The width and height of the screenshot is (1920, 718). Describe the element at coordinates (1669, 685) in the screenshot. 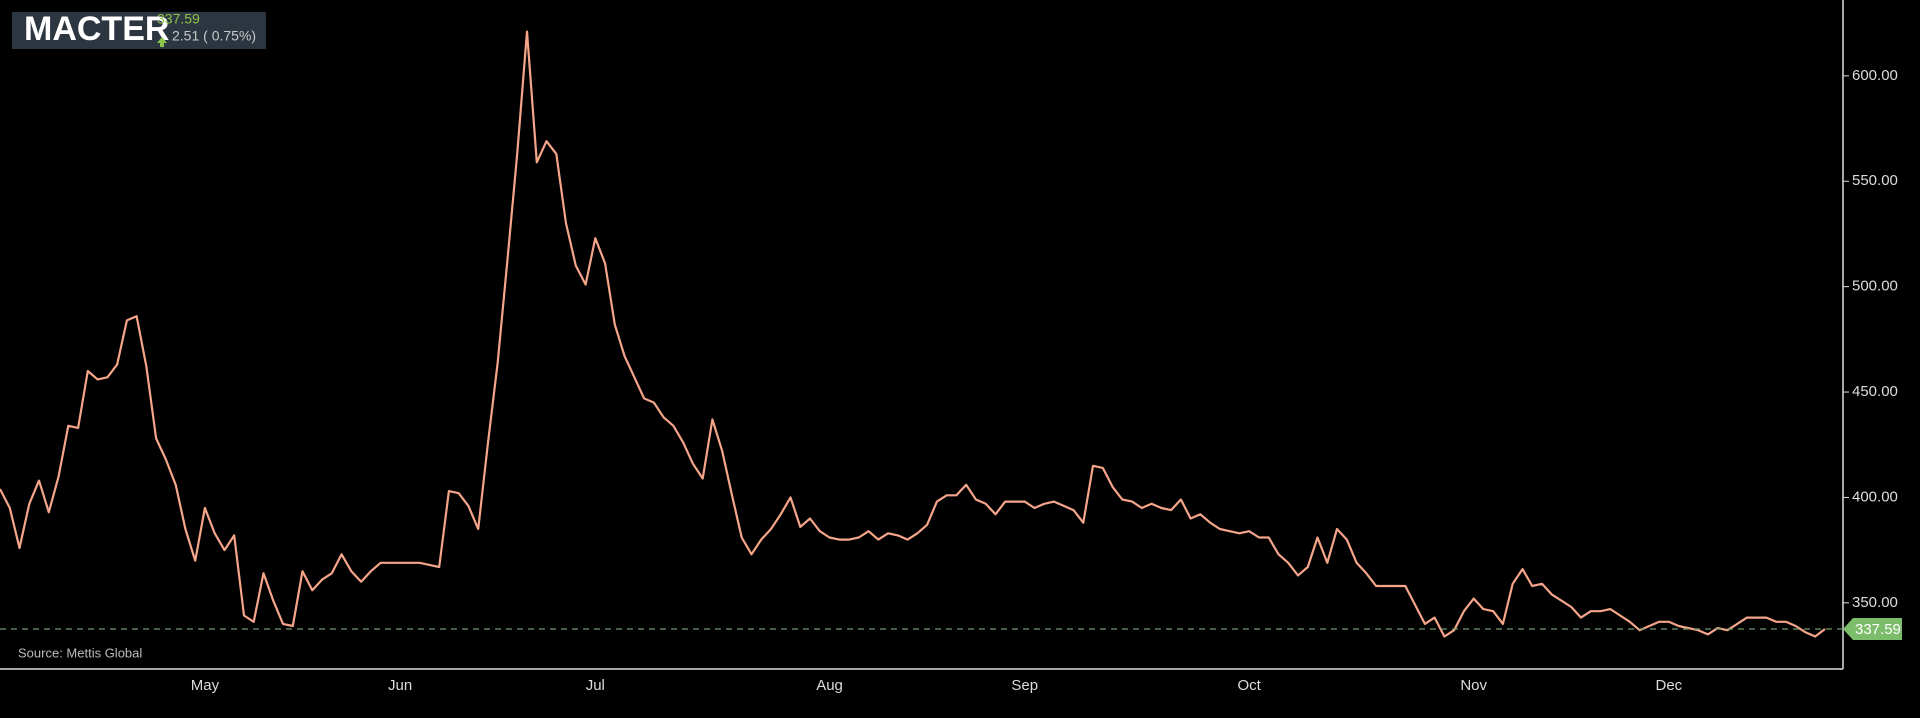

I see `x-tick-label: Dec` at that location.